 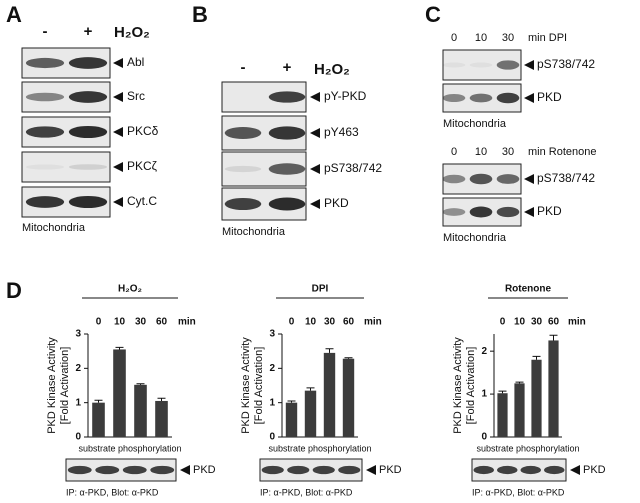 I want to click on blot-label: PKCζ, so click(x=142, y=166).